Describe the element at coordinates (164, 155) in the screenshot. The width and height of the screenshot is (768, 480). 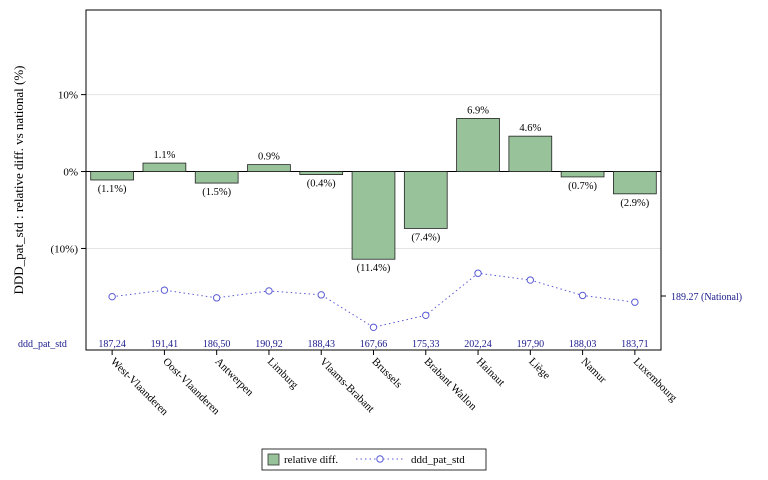
I see `bar-value-label: 1.1%` at that location.